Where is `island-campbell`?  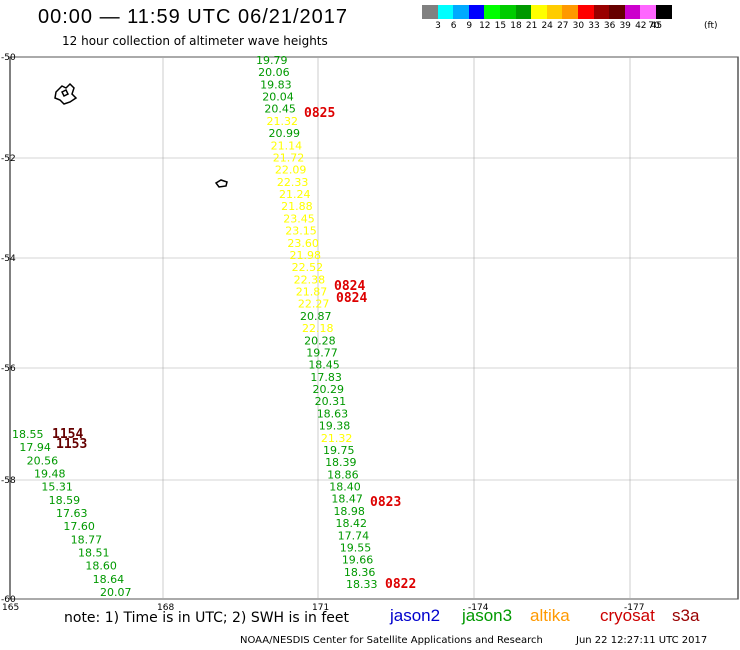 island-campbell is located at coordinates (66, 93).